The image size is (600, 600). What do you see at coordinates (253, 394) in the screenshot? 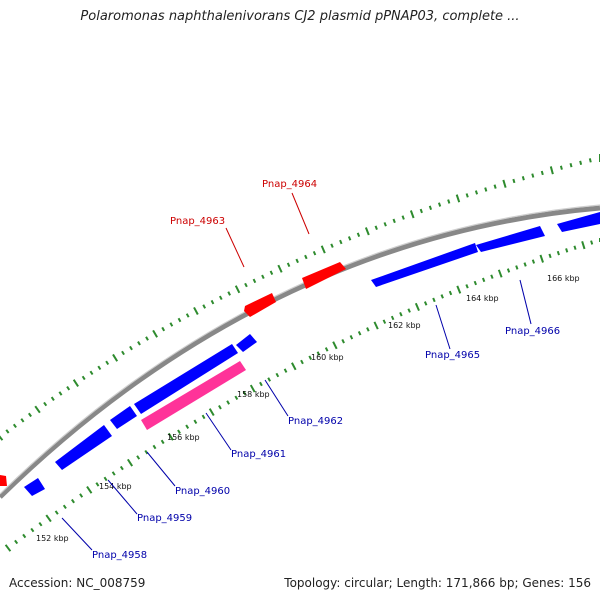
I see `tick-label: 158 kbp` at bounding box center [253, 394].